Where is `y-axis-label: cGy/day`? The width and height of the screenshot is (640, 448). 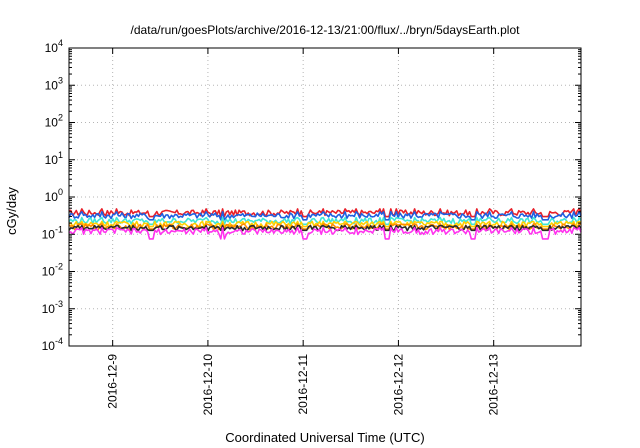
y-axis-label: cGy/day is located at coordinates (11, 211).